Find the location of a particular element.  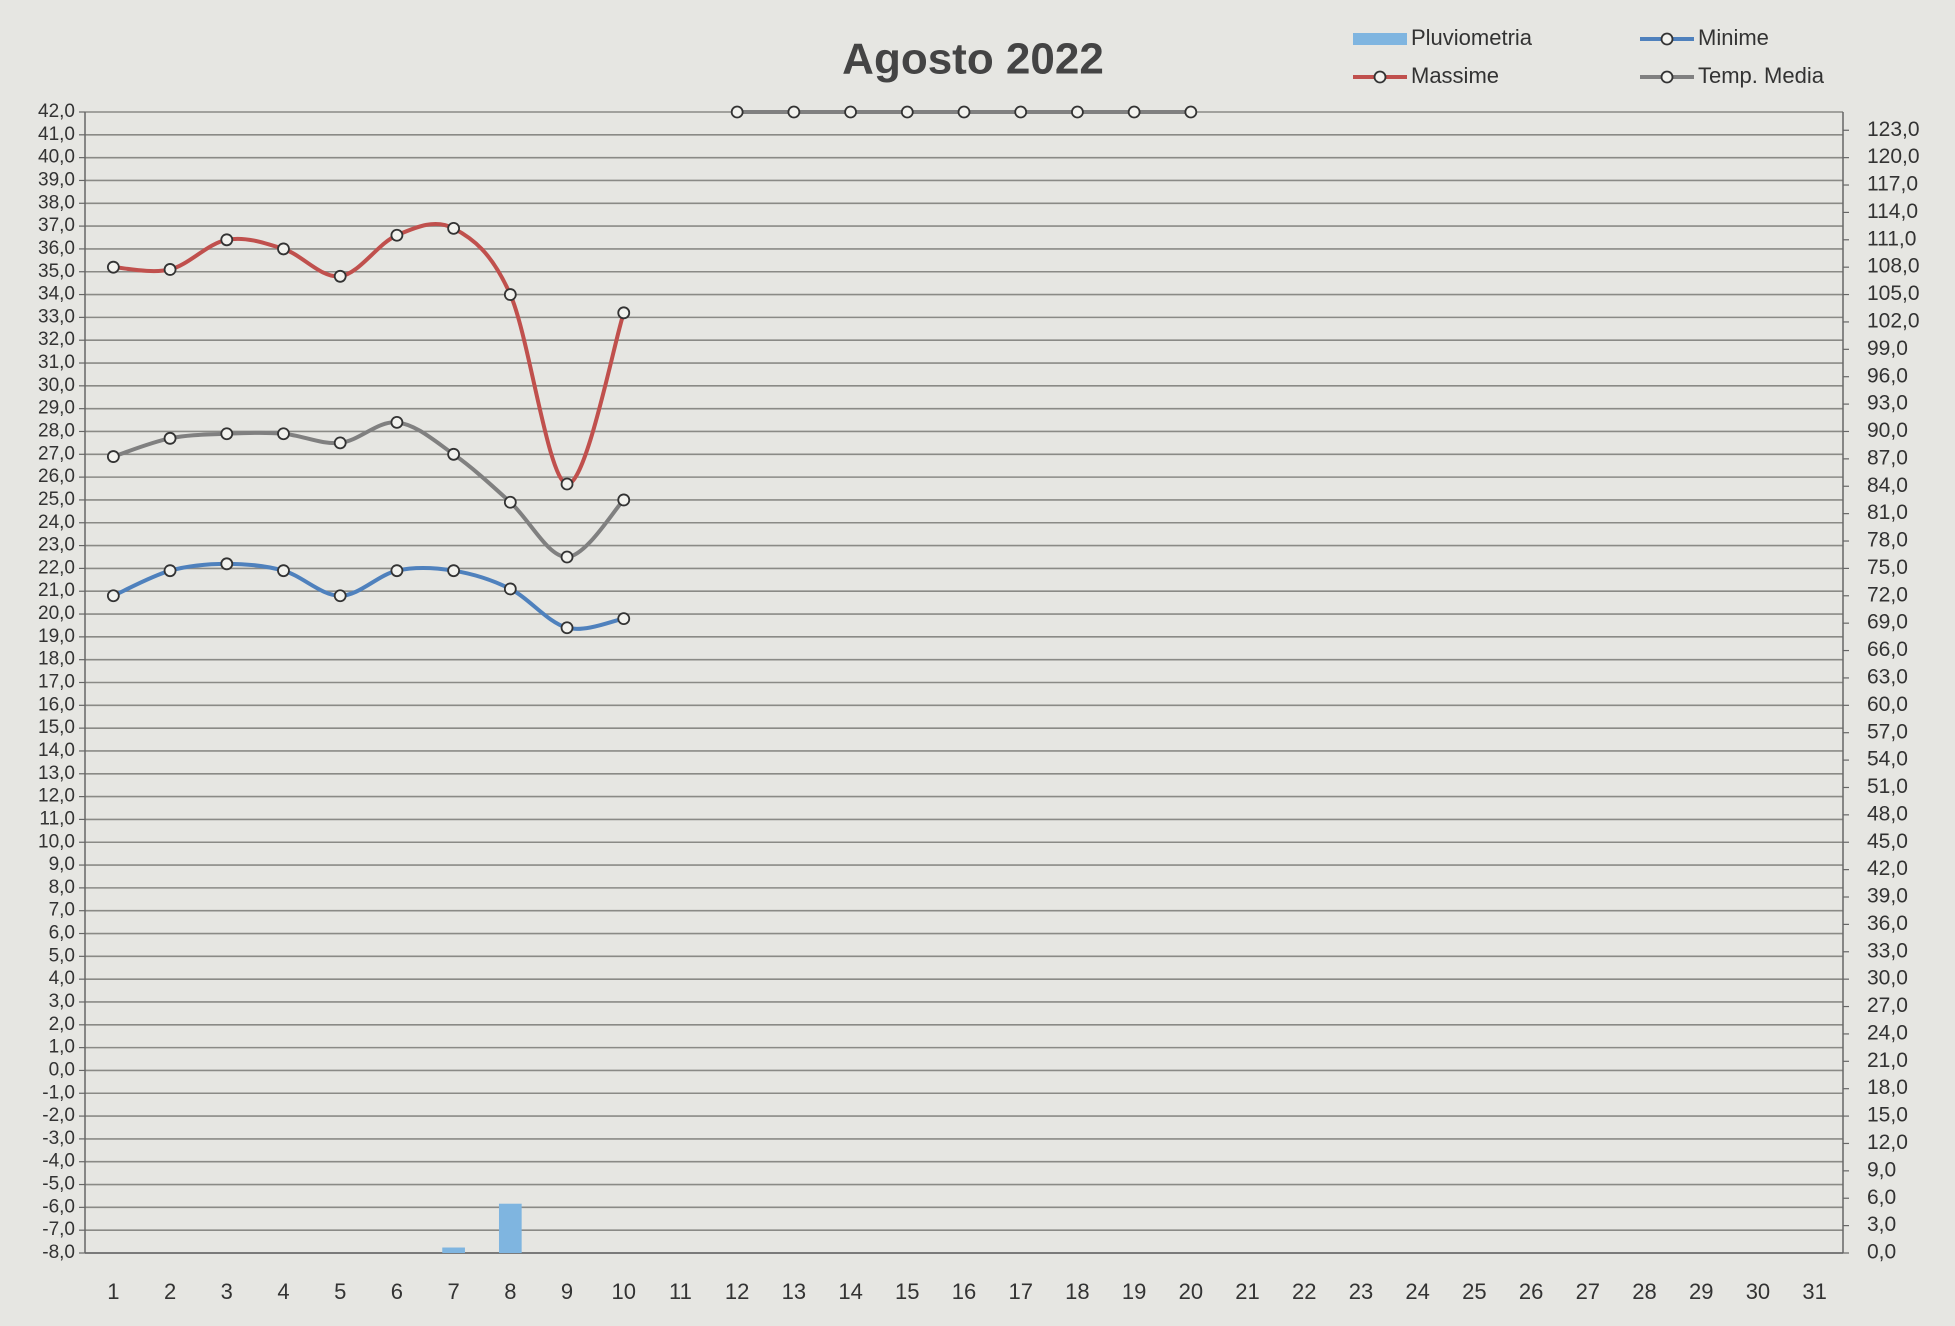

x-tick-label: 16 is located at coordinates (964, 1291).